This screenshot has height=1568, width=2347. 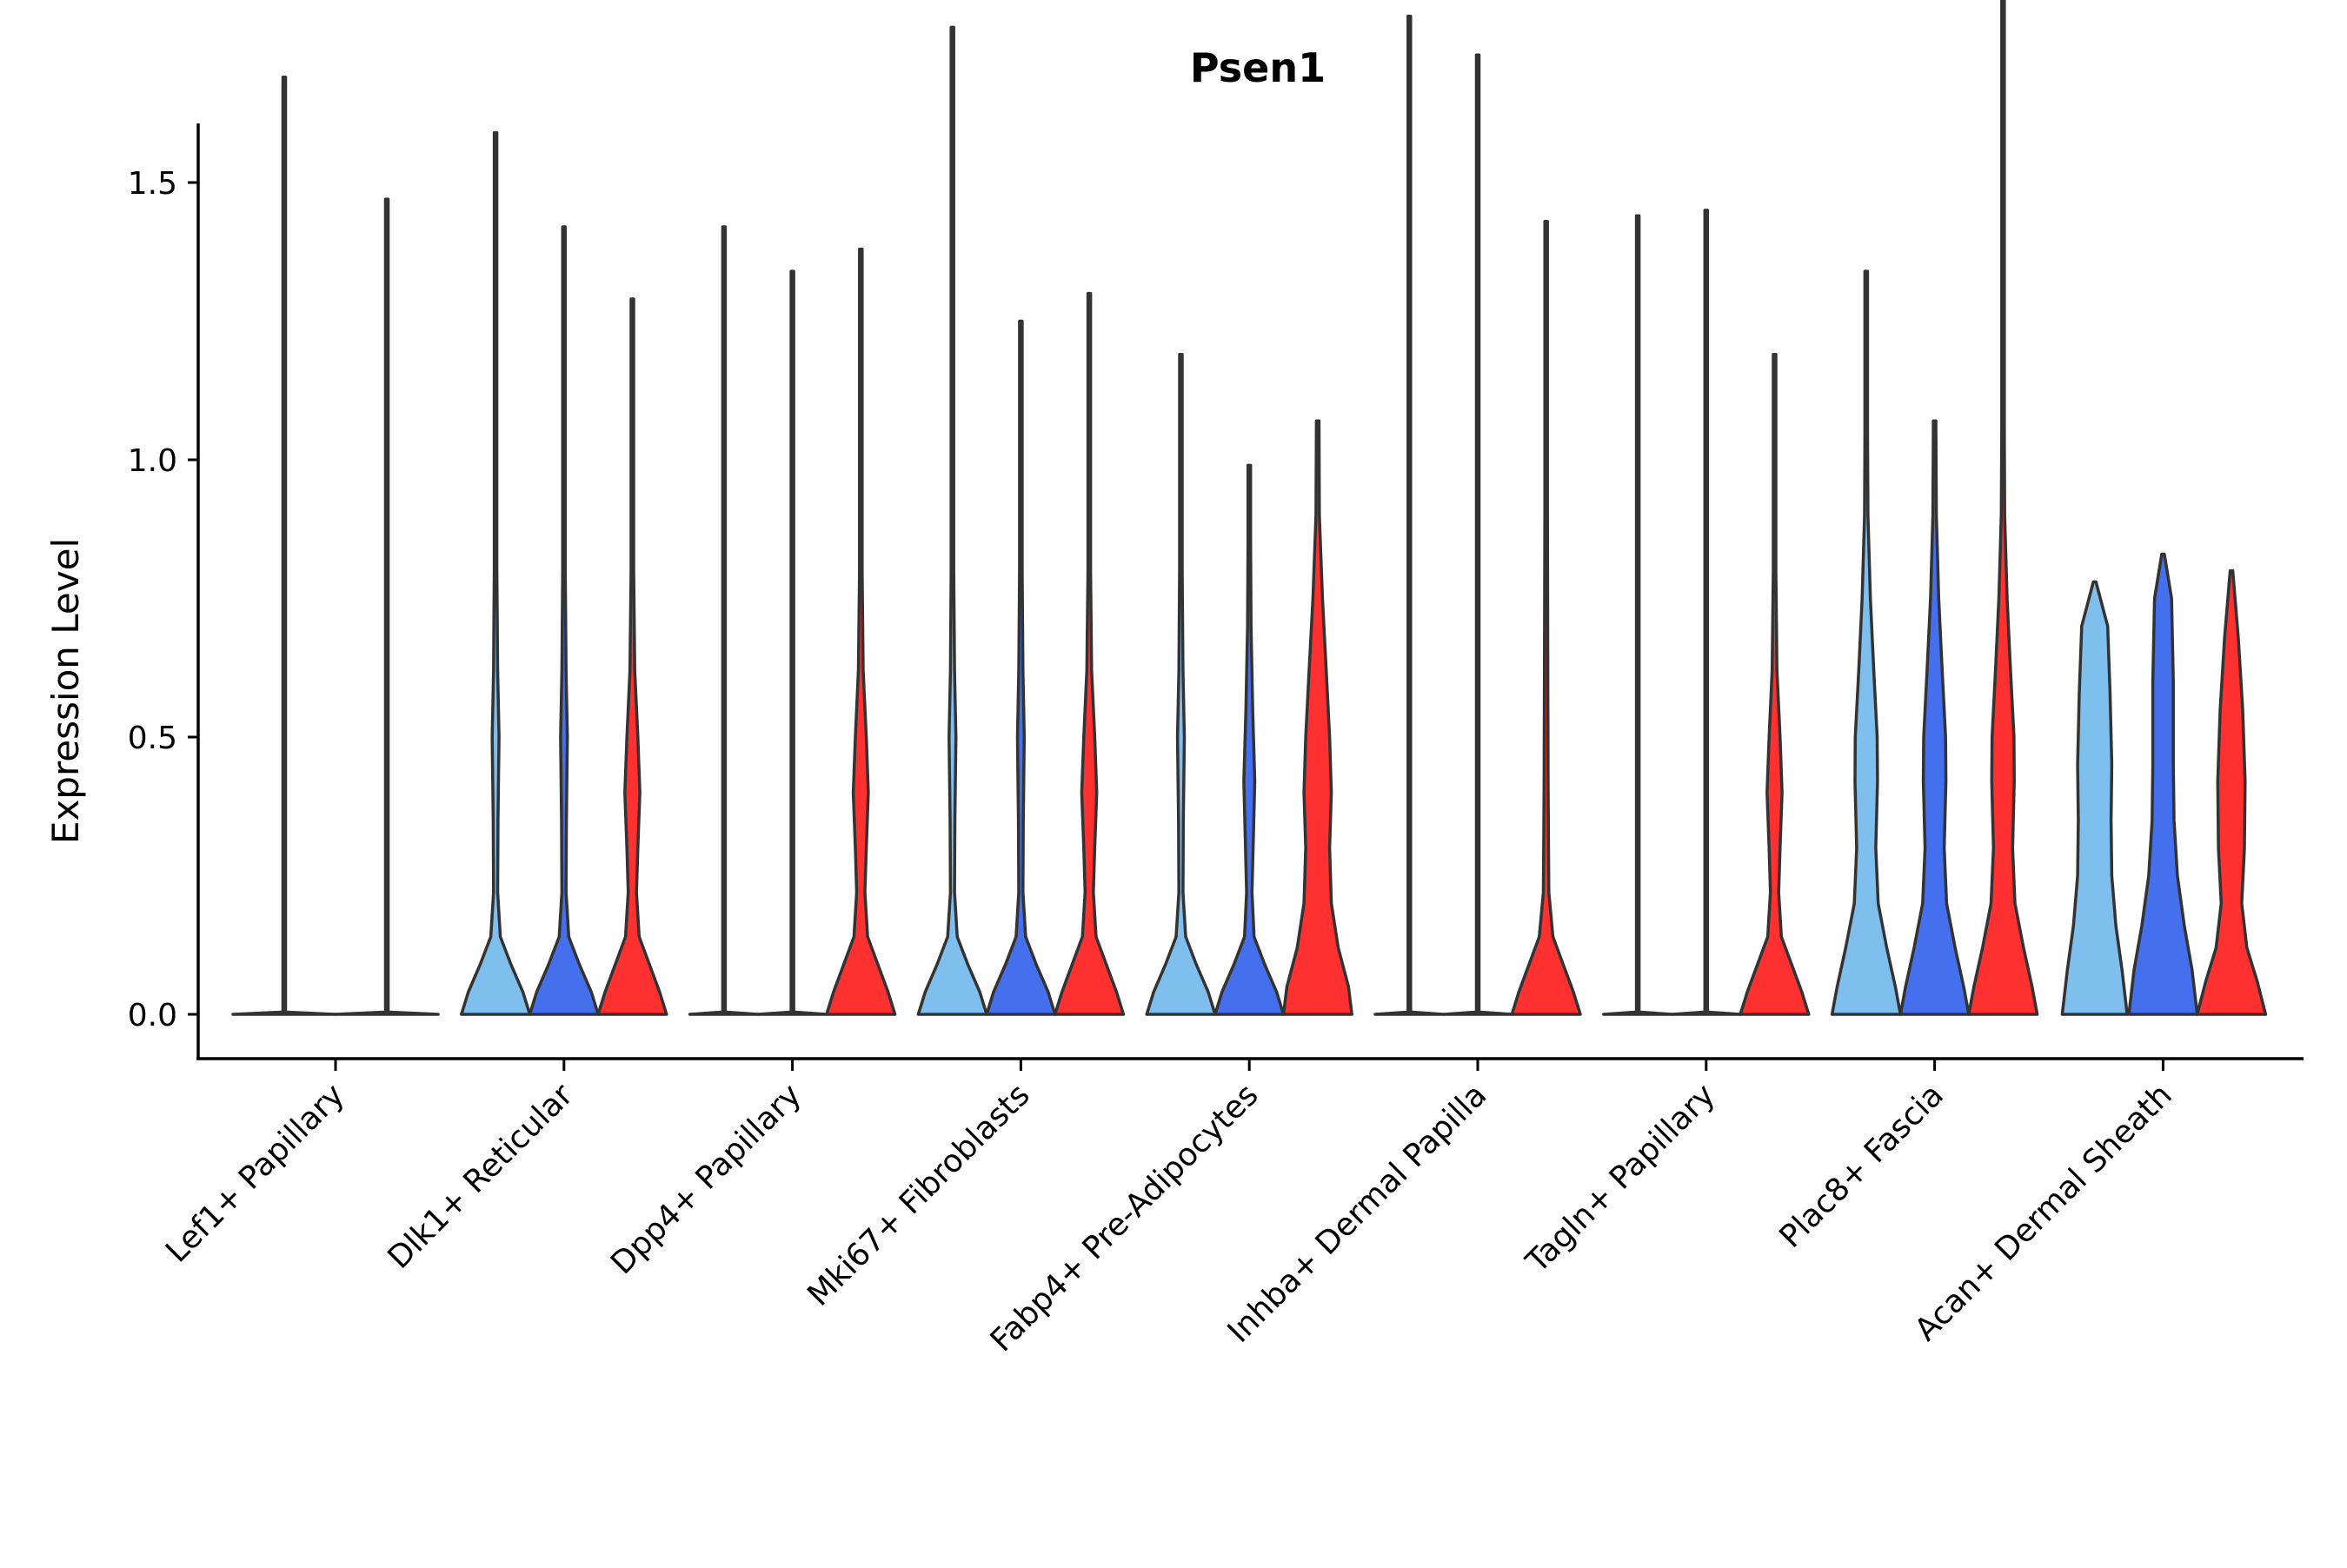 I want to click on x-tick-label: Lef1+ Papillary, so click(x=255, y=1173).